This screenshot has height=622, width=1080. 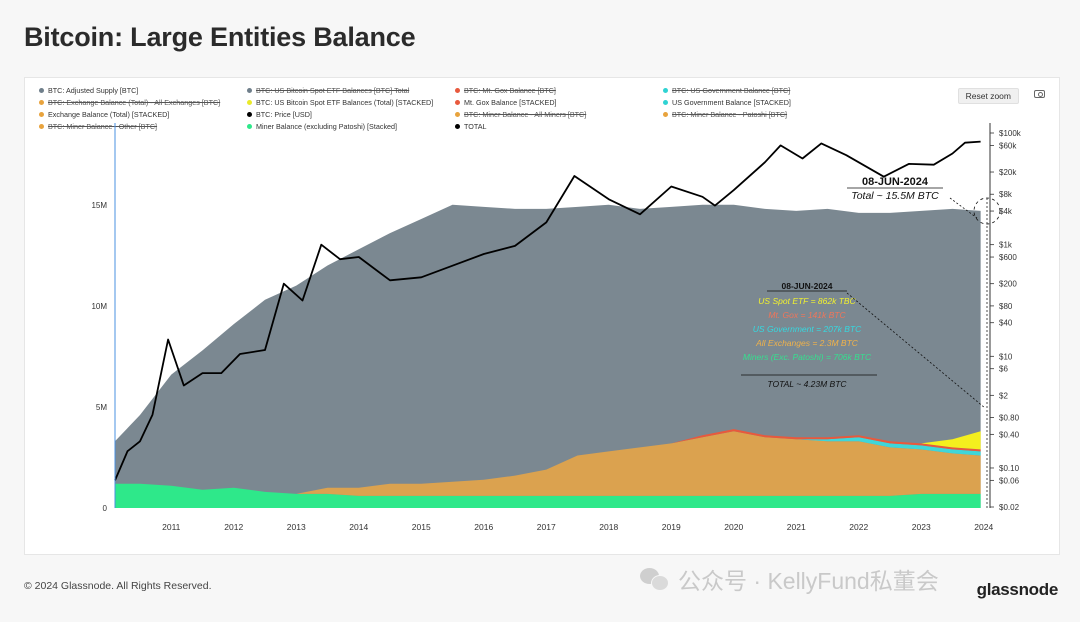 I want to click on legend-item: BTC: Mt. Gox Balance [BTC], so click(x=505, y=90).